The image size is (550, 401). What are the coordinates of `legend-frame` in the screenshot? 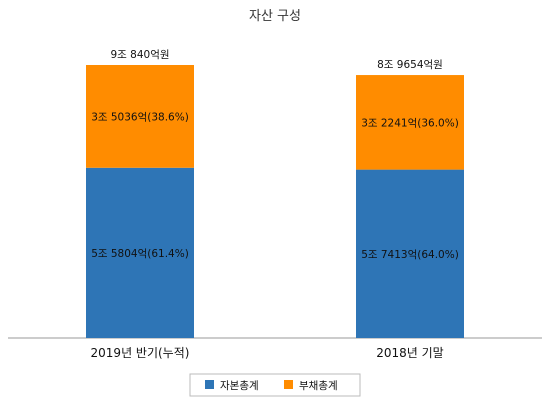 It's located at (275, 385).